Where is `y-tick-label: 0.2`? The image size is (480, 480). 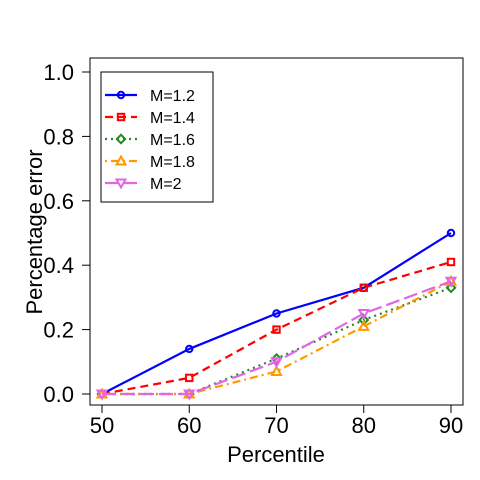
y-tick-label: 0.2 is located at coordinates (58, 330).